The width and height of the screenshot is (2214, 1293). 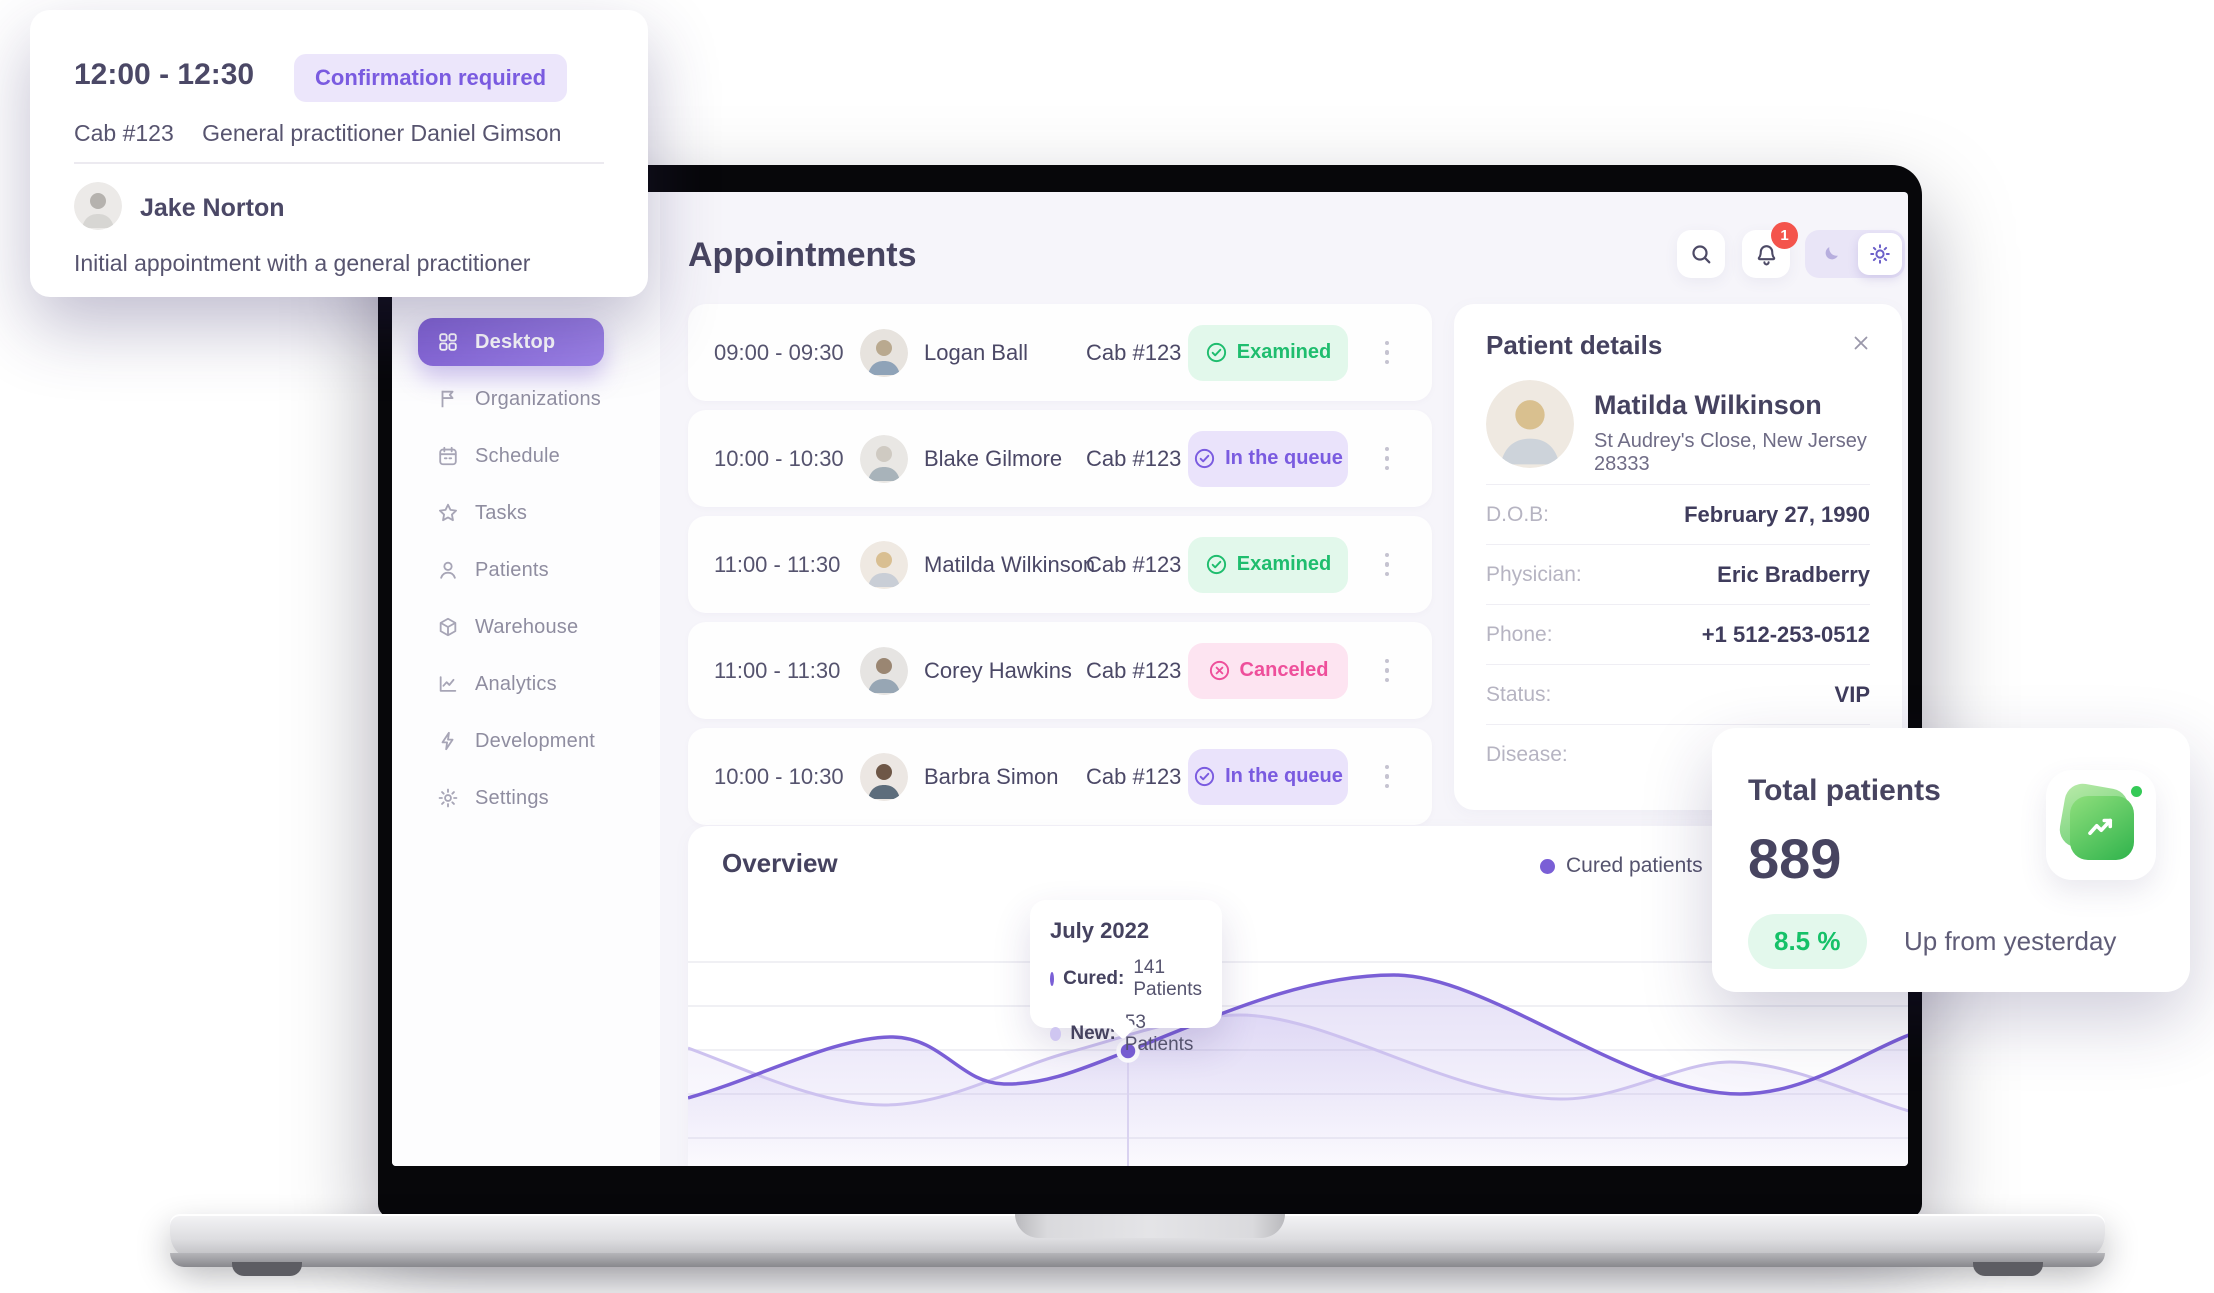 I want to click on status-badge: Examined, so click(x=1268, y=352).